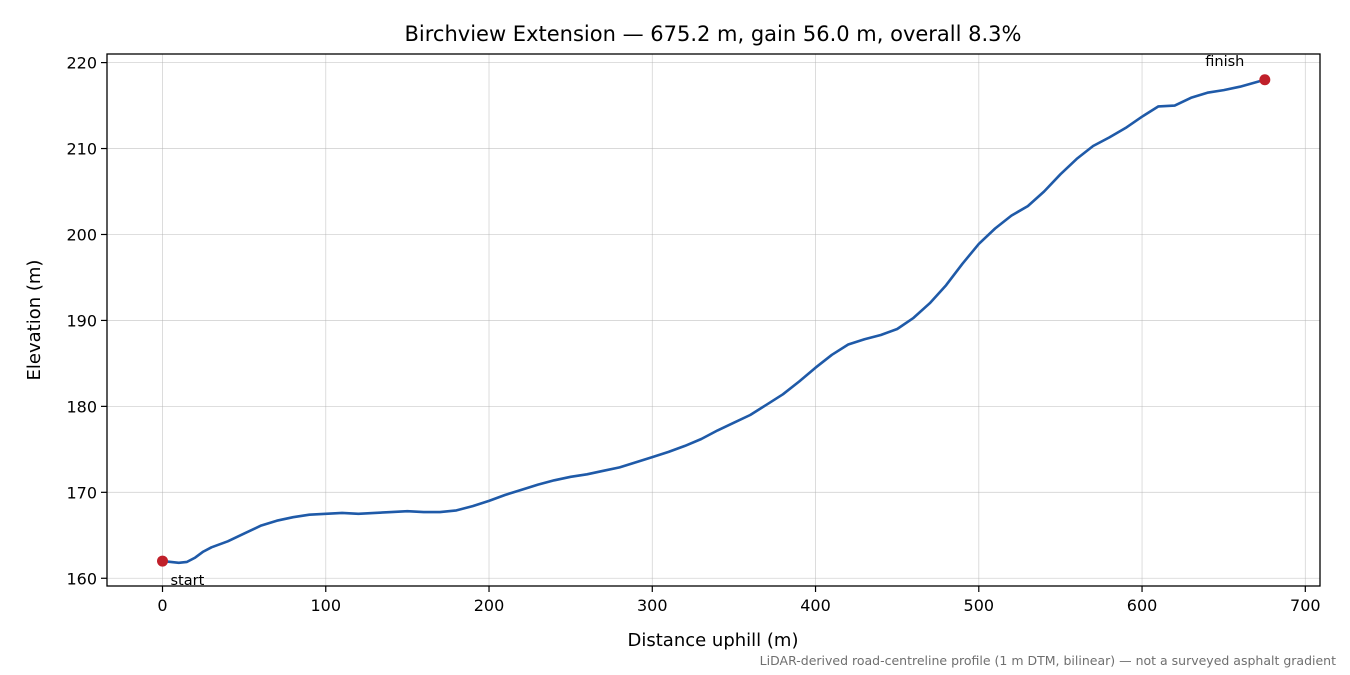  I want to click on x-tick-label: 100, so click(325, 605).